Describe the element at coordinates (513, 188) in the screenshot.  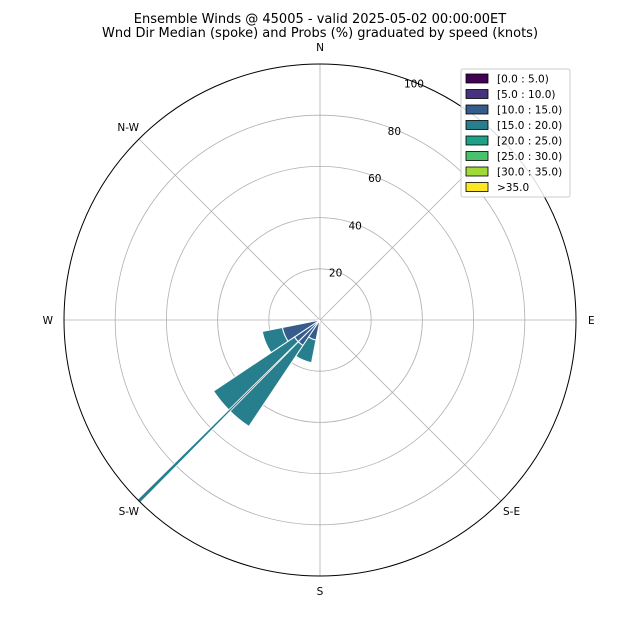
I see `legend-entry: >35.0` at that location.